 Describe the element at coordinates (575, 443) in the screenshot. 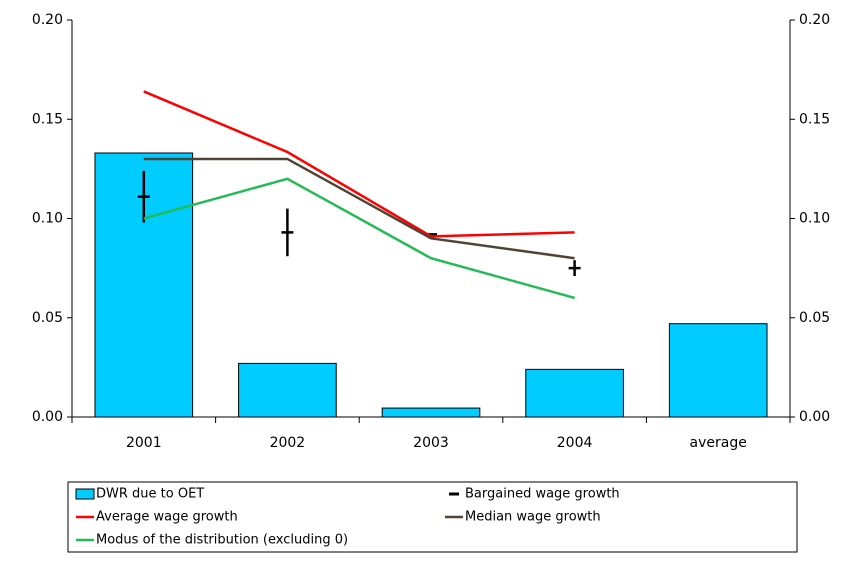

I see `x-tick-label: 2004` at that location.